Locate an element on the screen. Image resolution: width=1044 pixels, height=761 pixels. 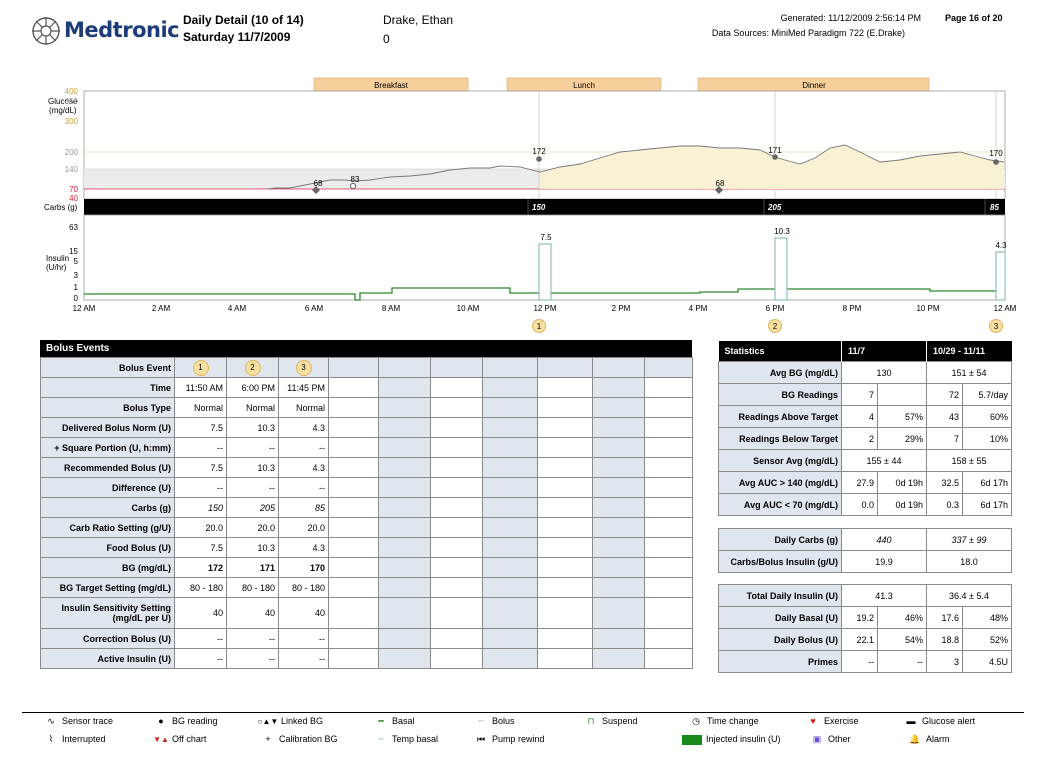
injected-insulin-icon is located at coordinates (692, 739).